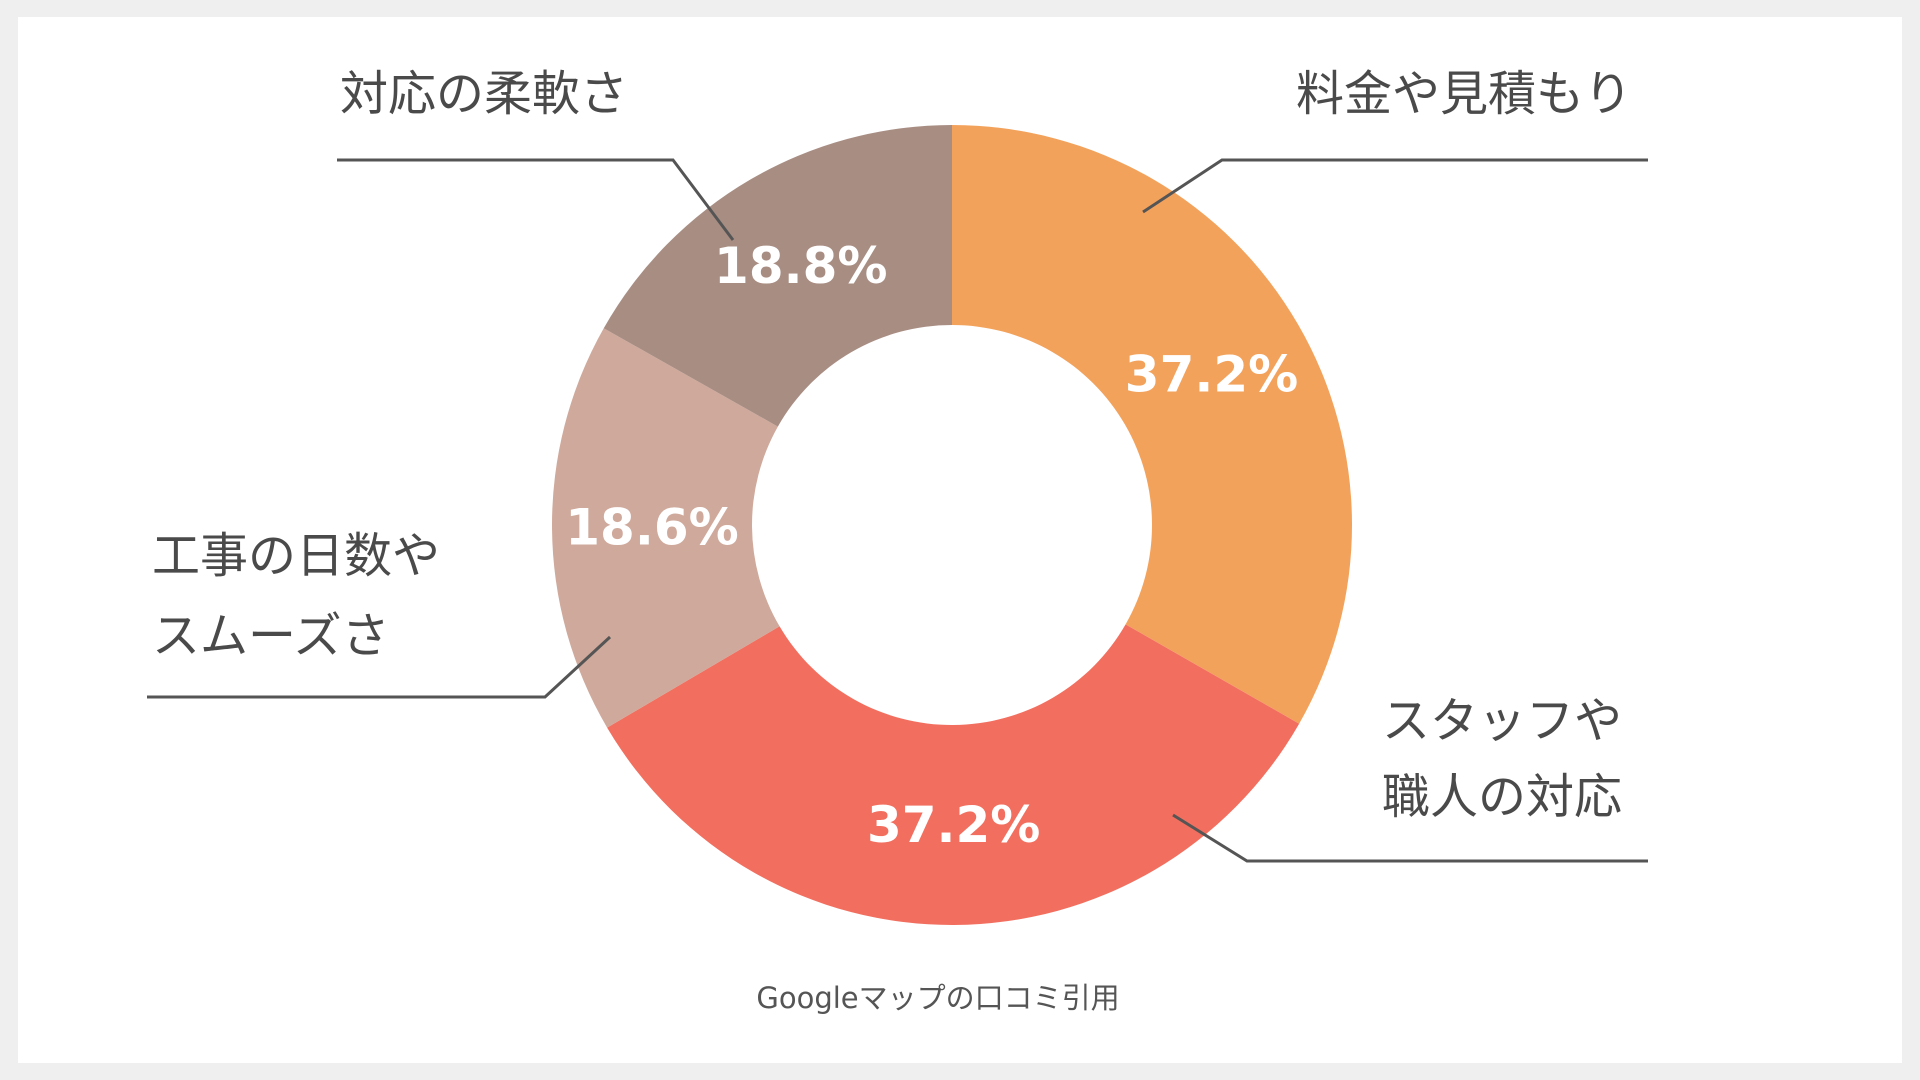 The width and height of the screenshot is (1920, 1080). I want to click on slice-value-label: 18.6%, so click(651, 528).